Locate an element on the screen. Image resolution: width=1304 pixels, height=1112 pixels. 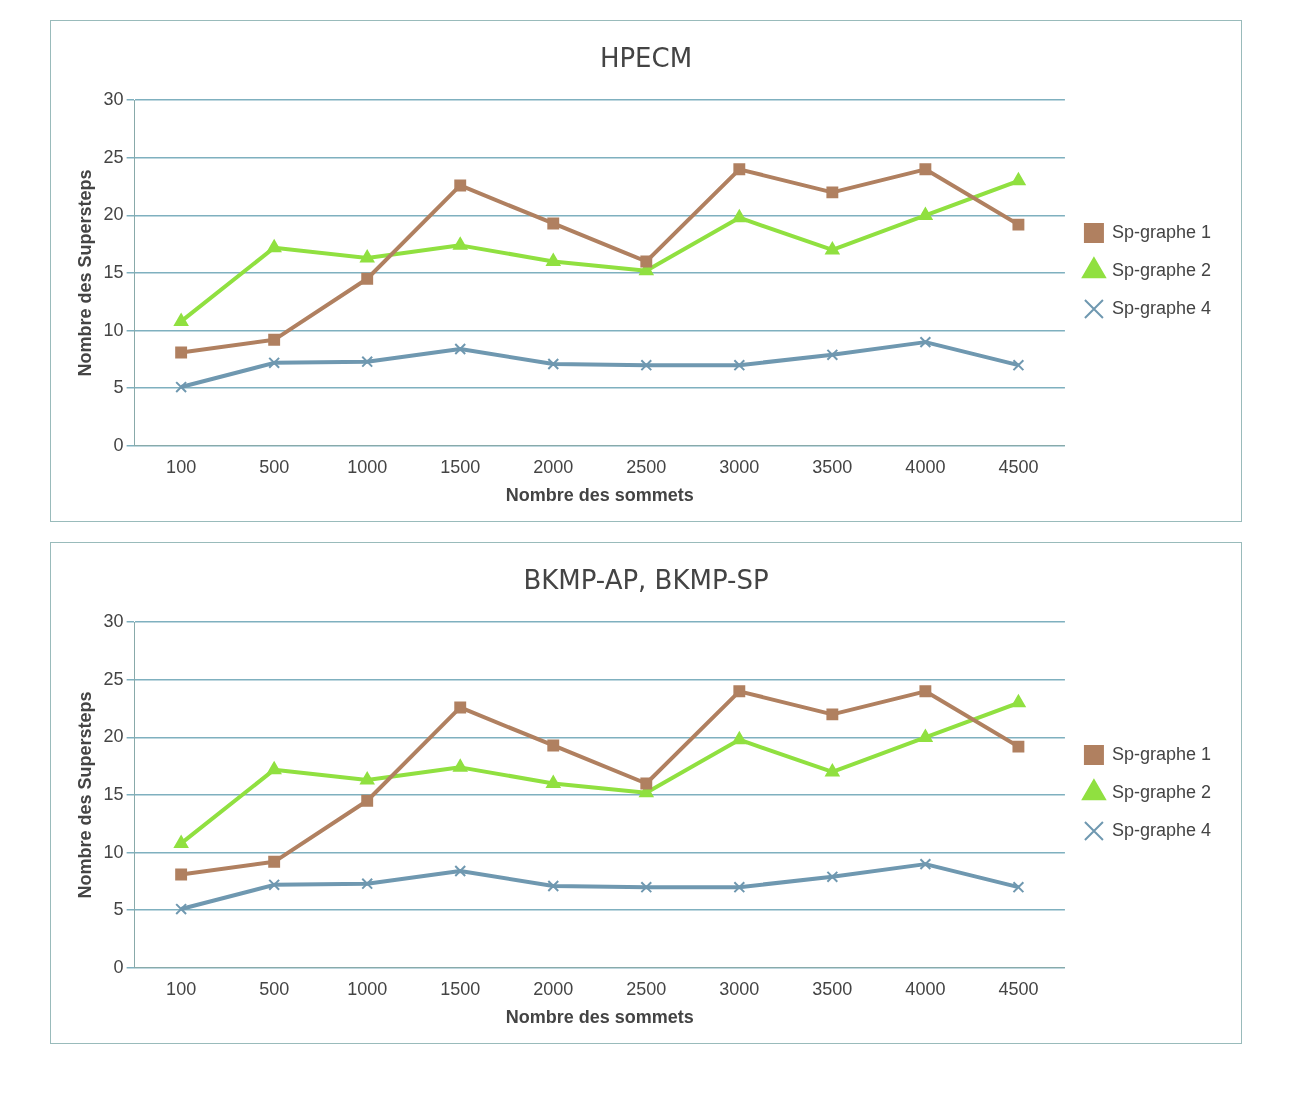
x-tick-label: 3500 is located at coordinates (832, 988).